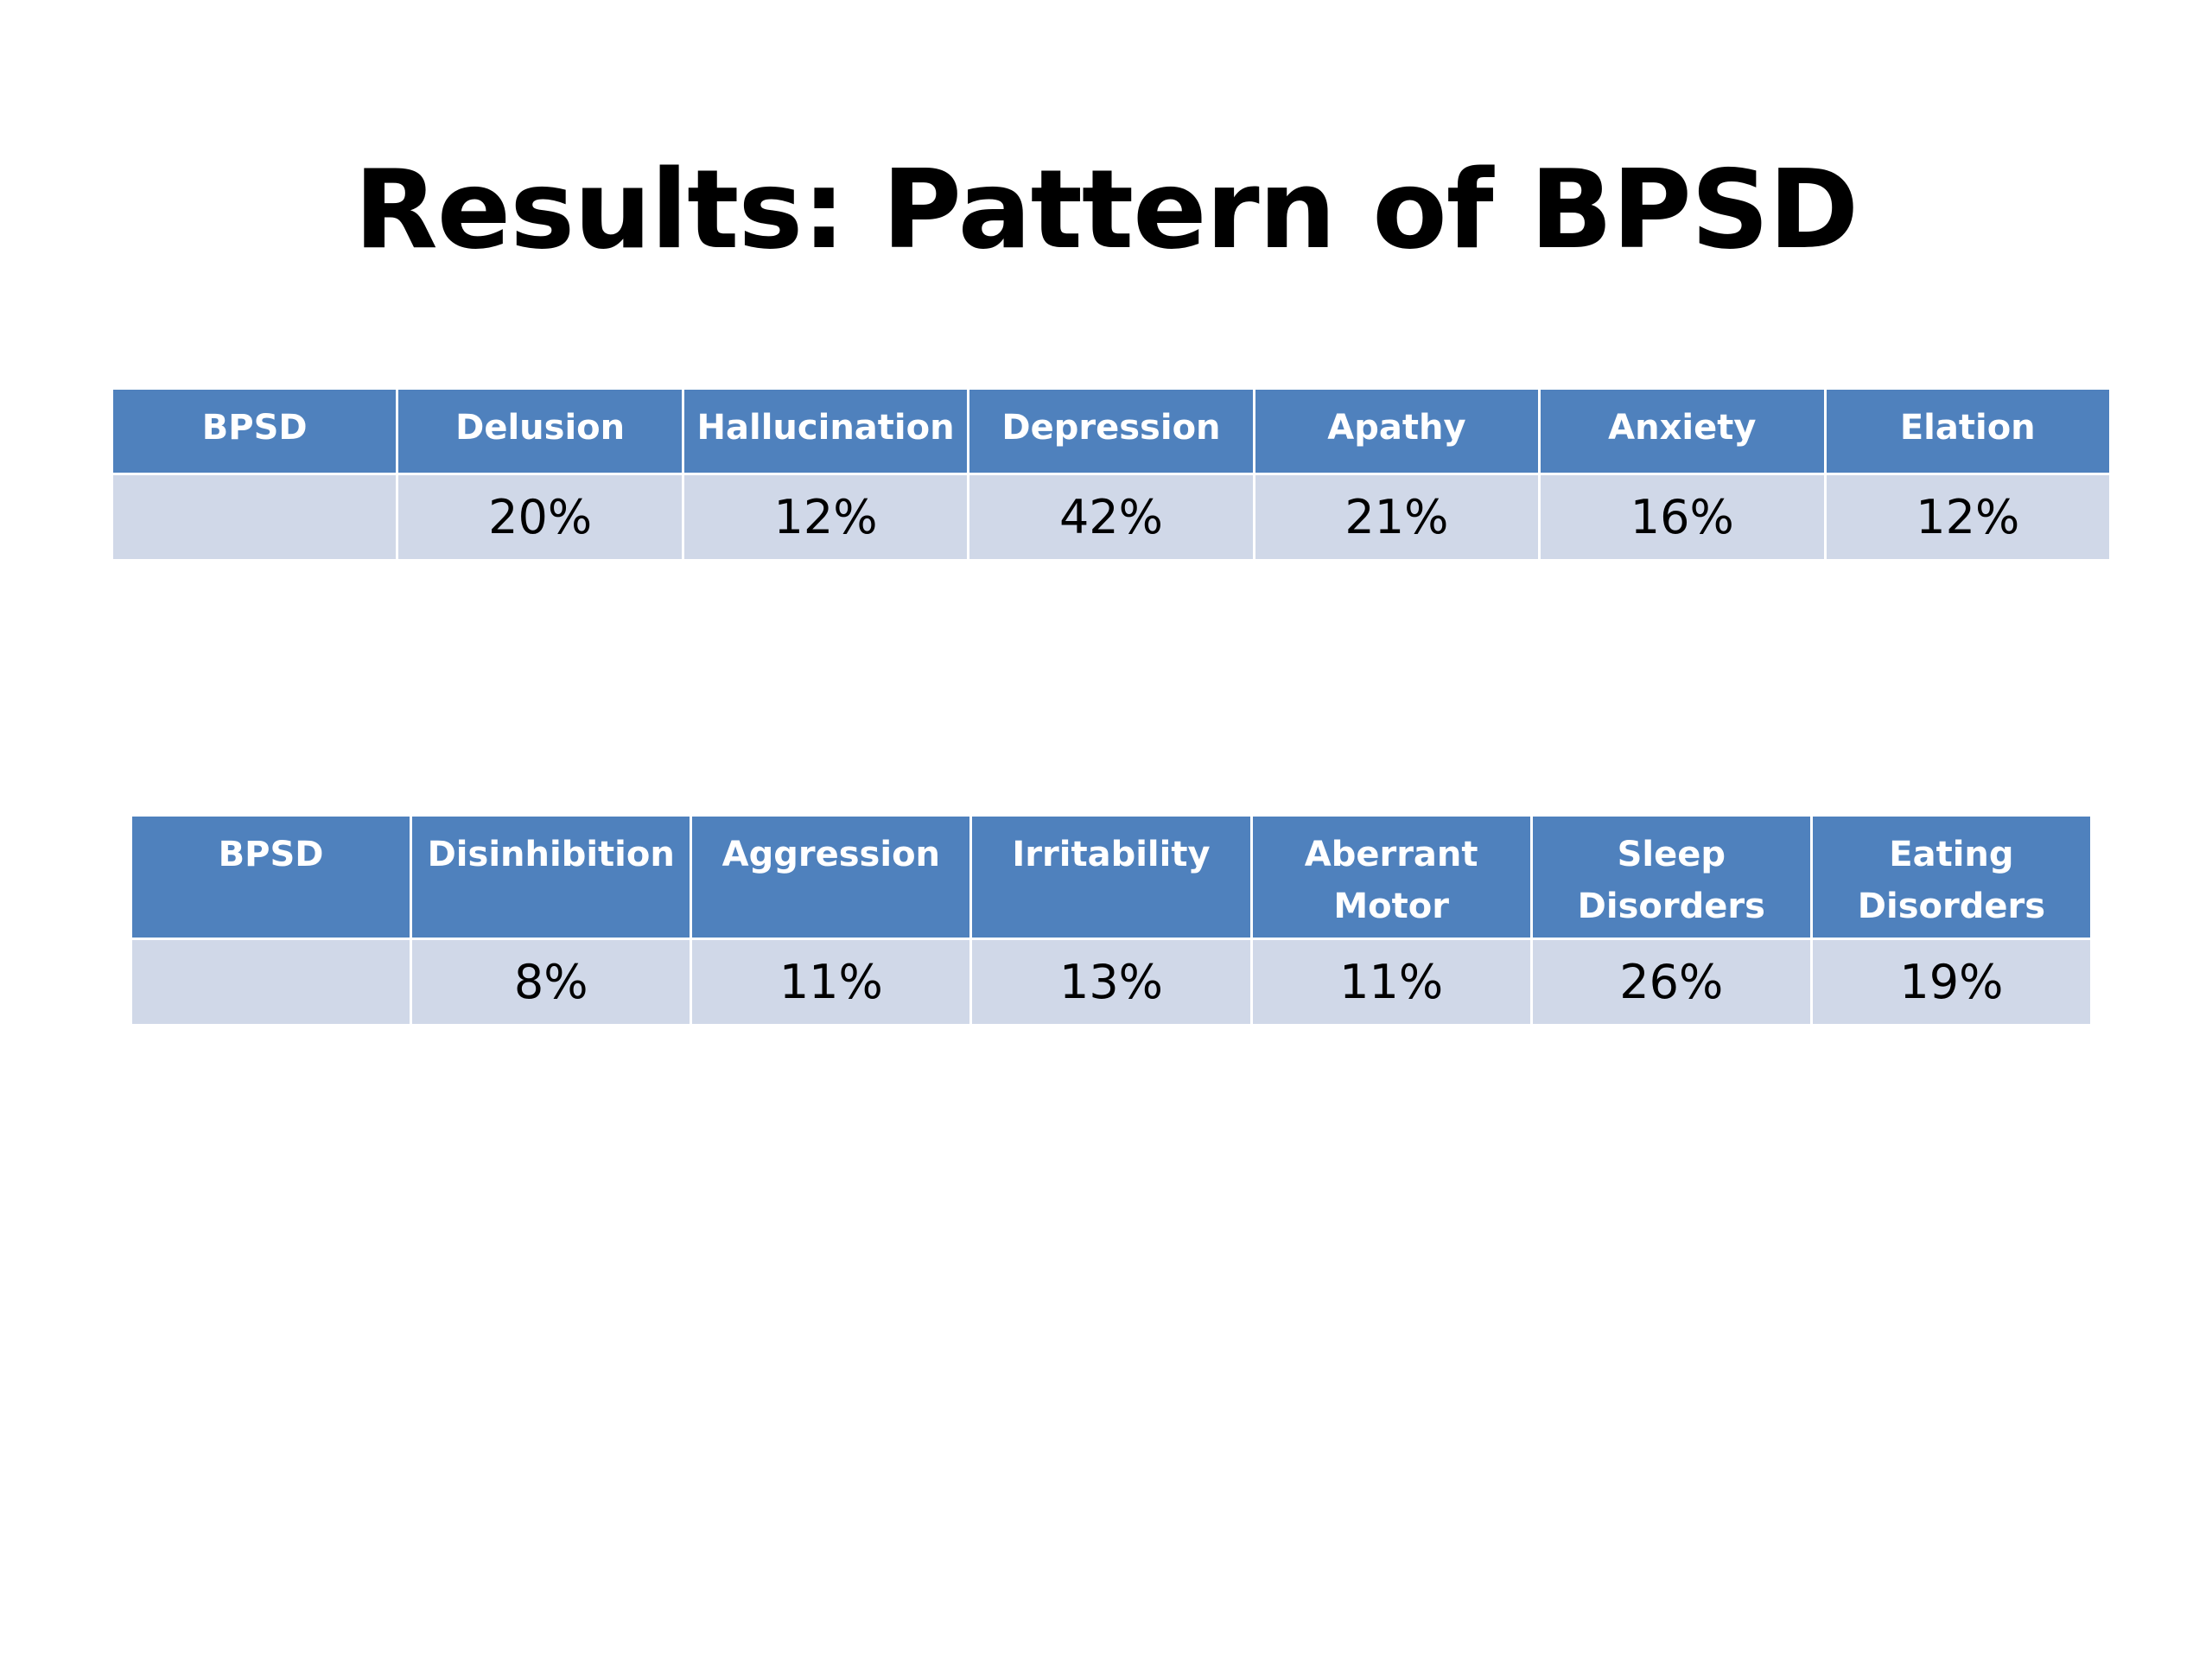 The height and width of the screenshot is (1659, 2212). I want to click on header-cell-delusion: Delusion, so click(540, 431).